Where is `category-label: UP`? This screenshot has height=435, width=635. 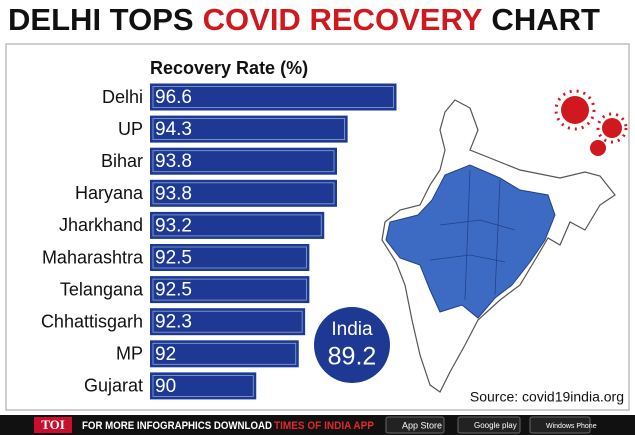 category-label: UP is located at coordinates (130, 129).